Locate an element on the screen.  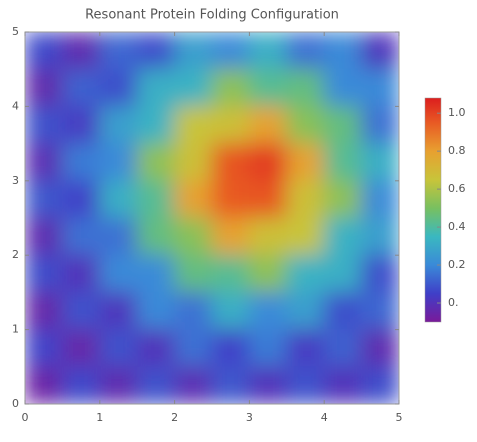
x-tick-label: 1 is located at coordinates (99, 417).